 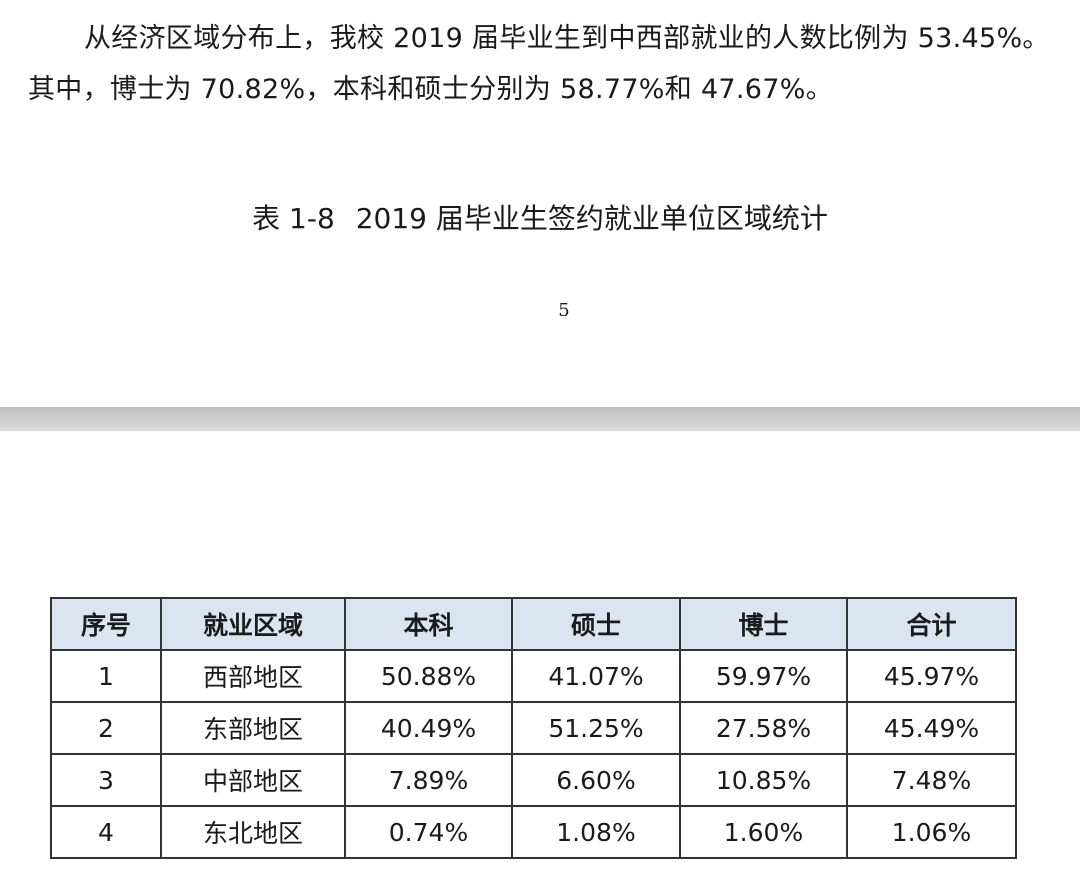 What do you see at coordinates (253, 624) in the screenshot?
I see `header-cell-region: 就业区域` at bounding box center [253, 624].